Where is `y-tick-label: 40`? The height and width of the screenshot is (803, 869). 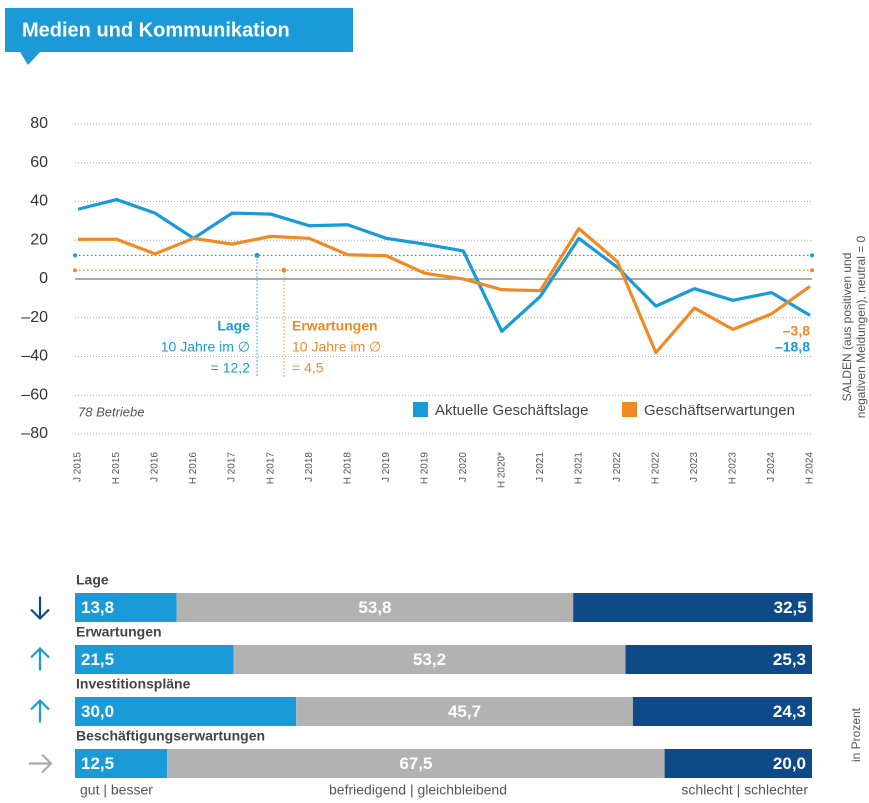 y-tick-label: 40 is located at coordinates (39, 201).